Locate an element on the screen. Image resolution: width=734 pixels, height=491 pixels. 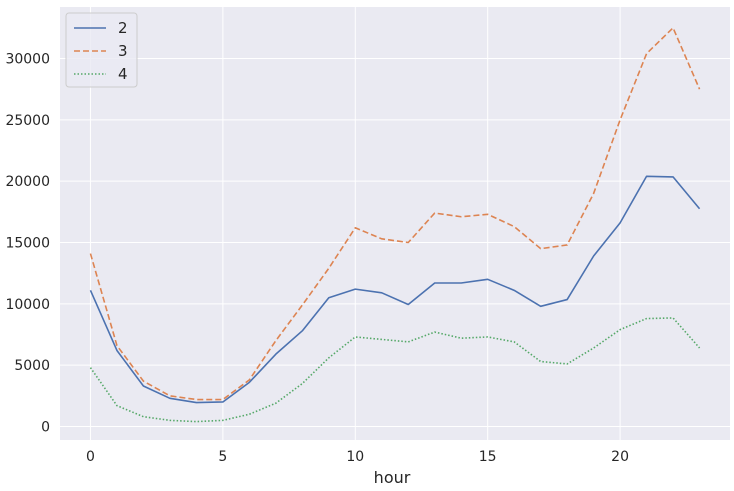
y-tick-label: 30000 is located at coordinates (27, 60).